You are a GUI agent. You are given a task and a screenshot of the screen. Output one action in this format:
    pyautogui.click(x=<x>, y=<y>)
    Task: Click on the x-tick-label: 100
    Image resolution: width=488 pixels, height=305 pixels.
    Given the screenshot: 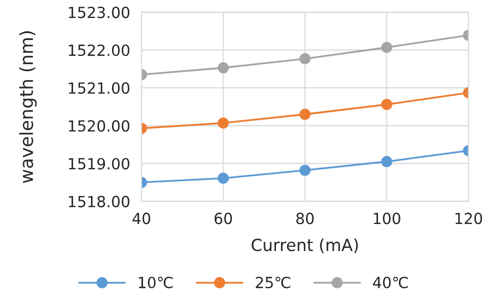 What is the action you would take?
    pyautogui.click(x=387, y=218)
    